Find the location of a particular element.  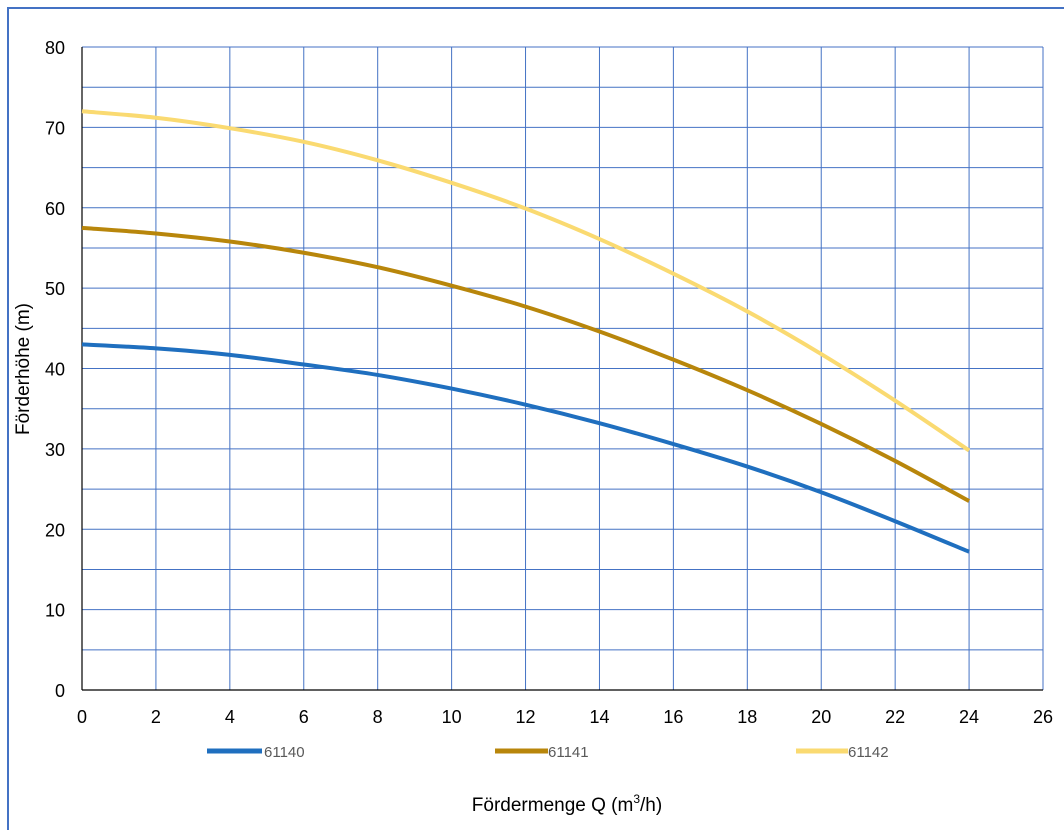

x-tick-label: 16 is located at coordinates (673, 717).